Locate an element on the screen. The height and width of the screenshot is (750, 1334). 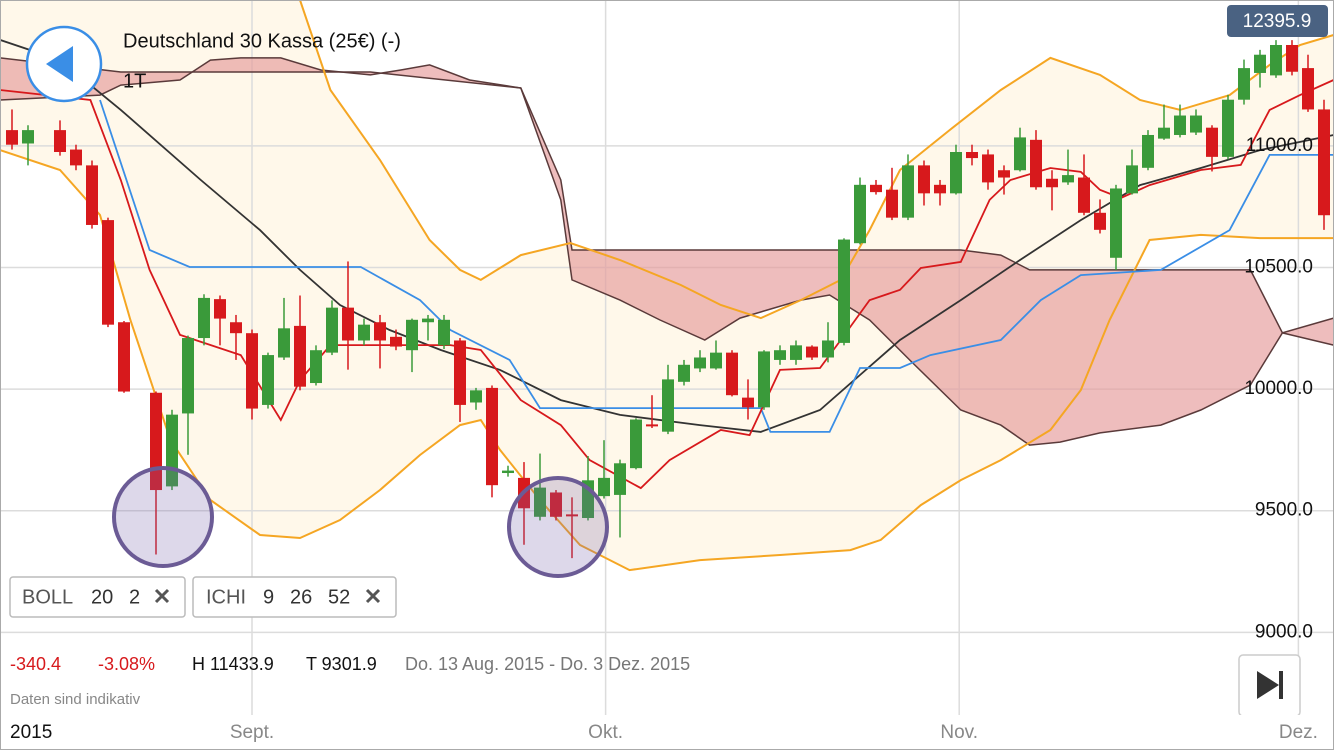
skip-icon-bar is located at coordinates (1281, 685).